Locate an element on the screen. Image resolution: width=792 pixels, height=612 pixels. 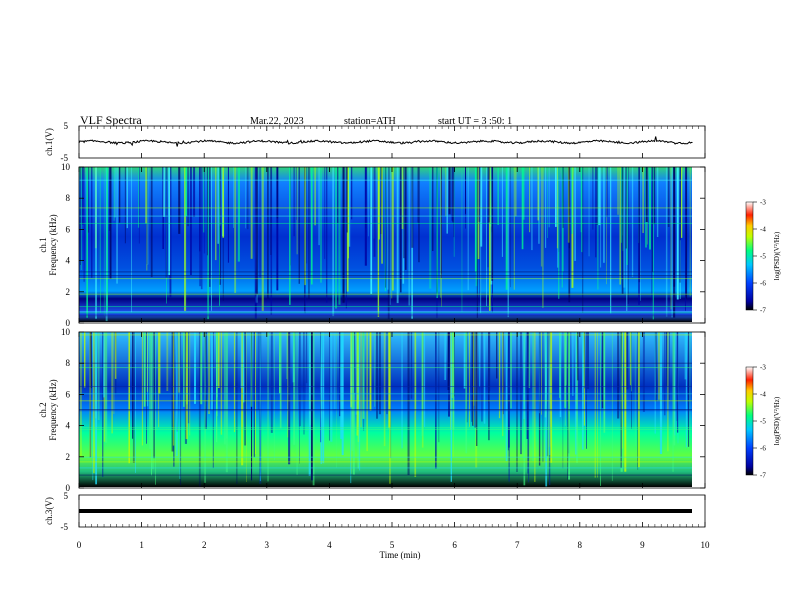
x-tick-label: 6 is located at coordinates (454, 545).